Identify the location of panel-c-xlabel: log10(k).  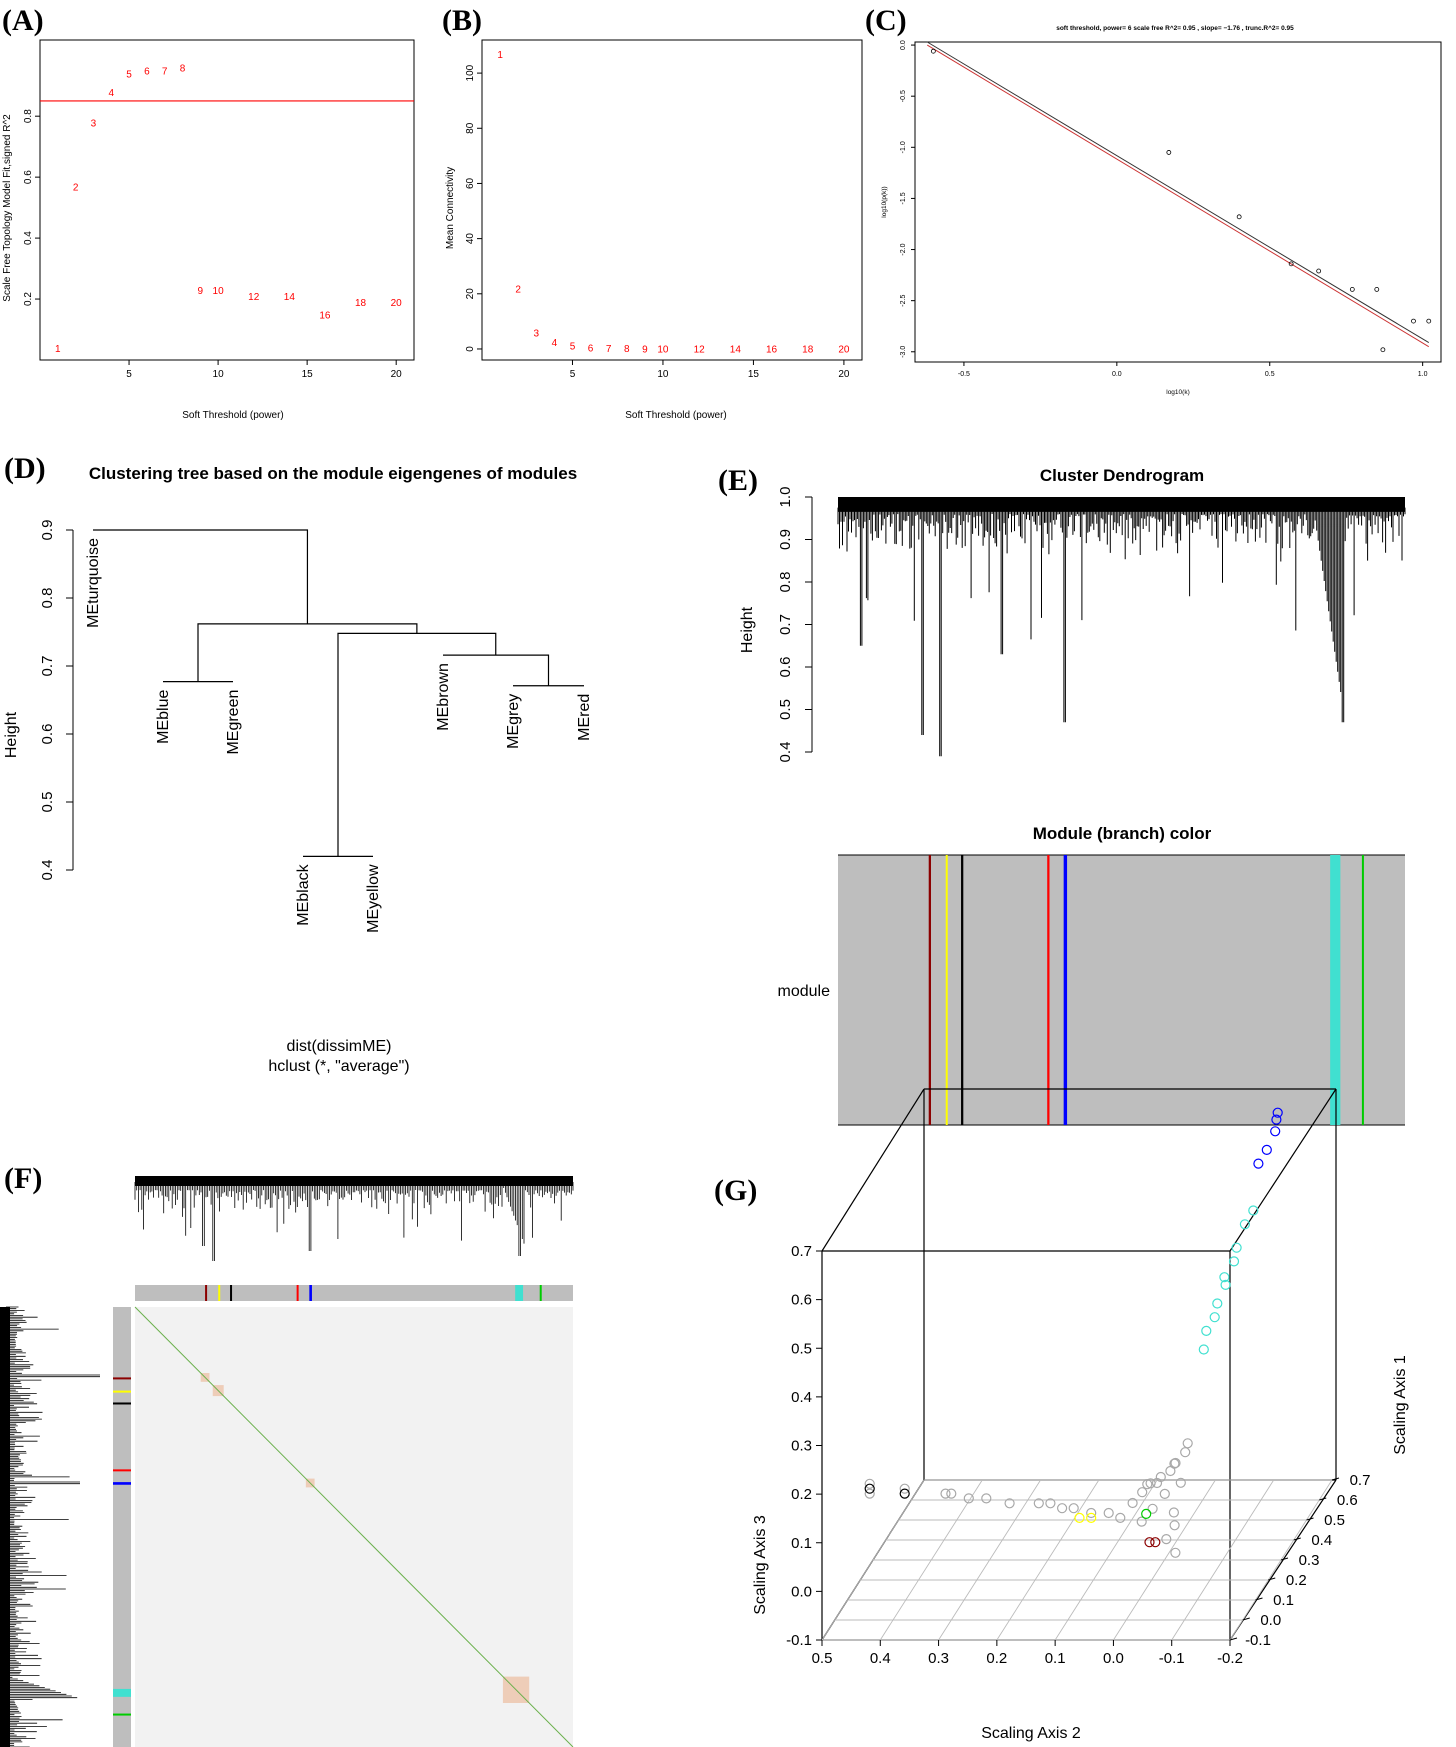
(1177, 392).